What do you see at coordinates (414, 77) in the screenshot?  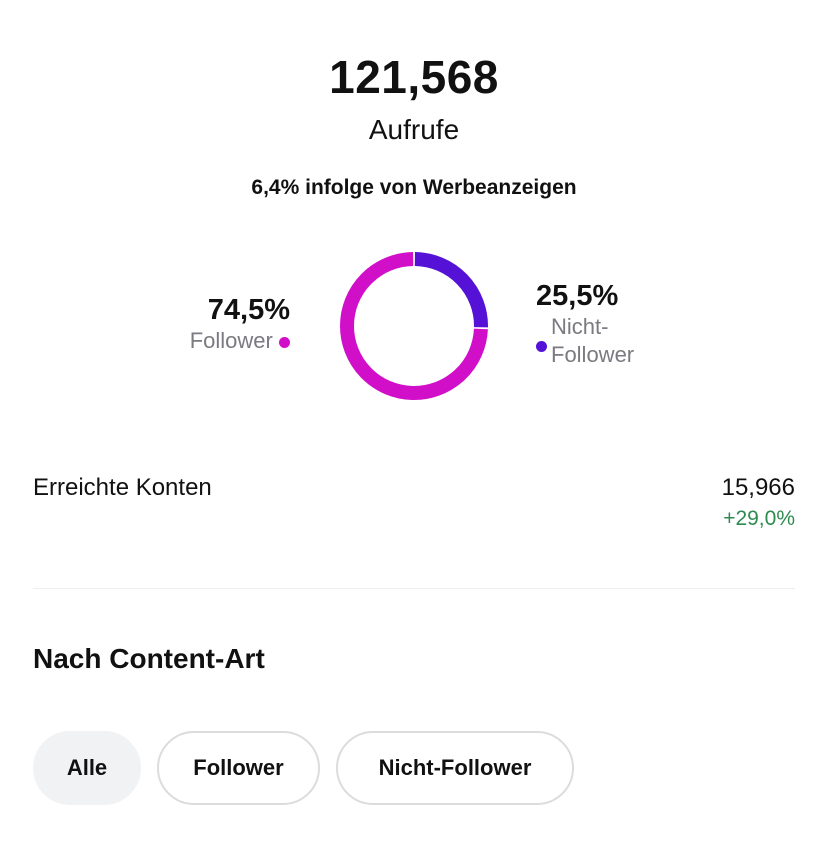 I see `total-views: 121,568` at bounding box center [414, 77].